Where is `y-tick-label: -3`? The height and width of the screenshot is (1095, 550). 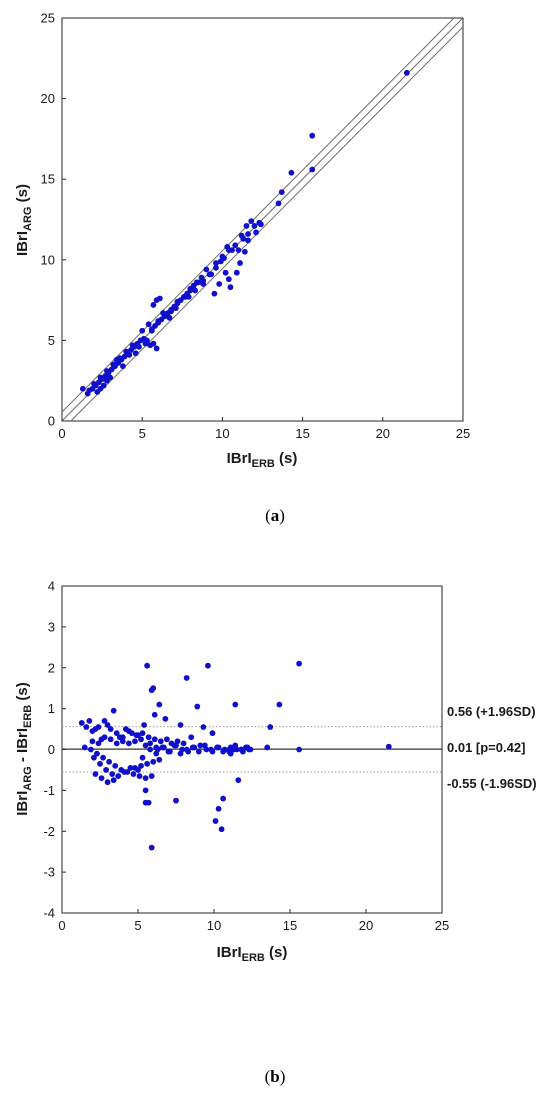
y-tick-label: -3 is located at coordinates (49, 872).